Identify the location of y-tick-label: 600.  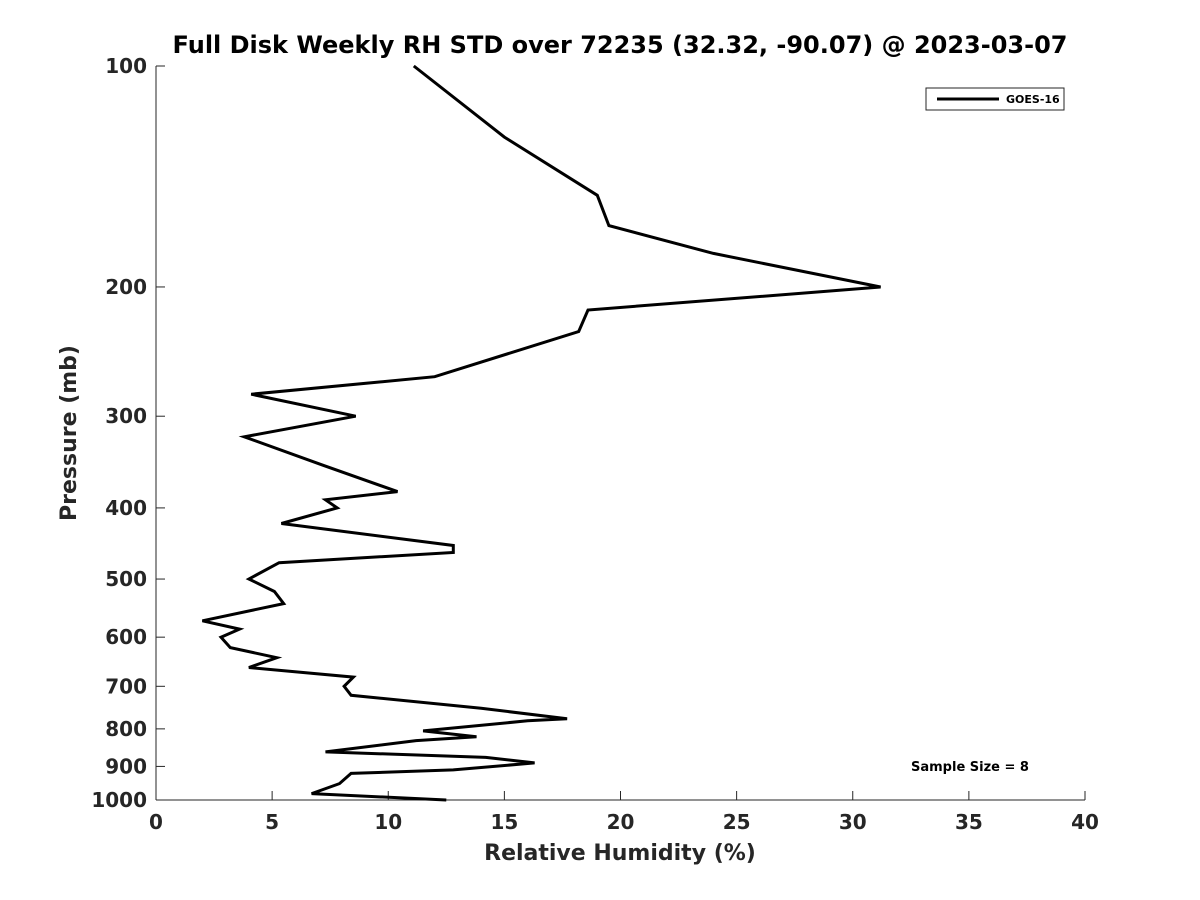
(126, 637).